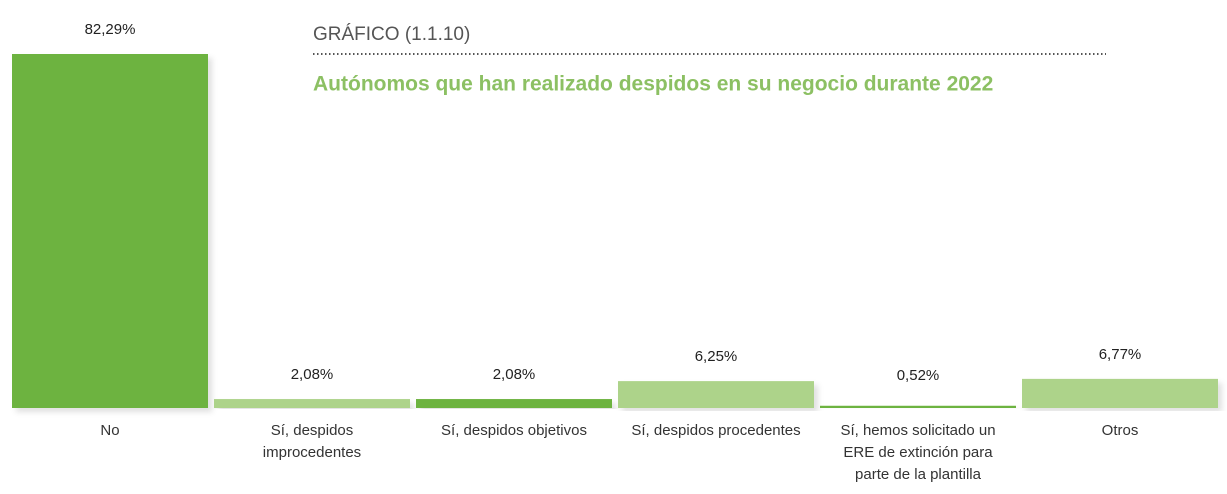 Image resolution: width=1227 pixels, height=494 pixels. I want to click on value-label: 0,52%, so click(918, 375).